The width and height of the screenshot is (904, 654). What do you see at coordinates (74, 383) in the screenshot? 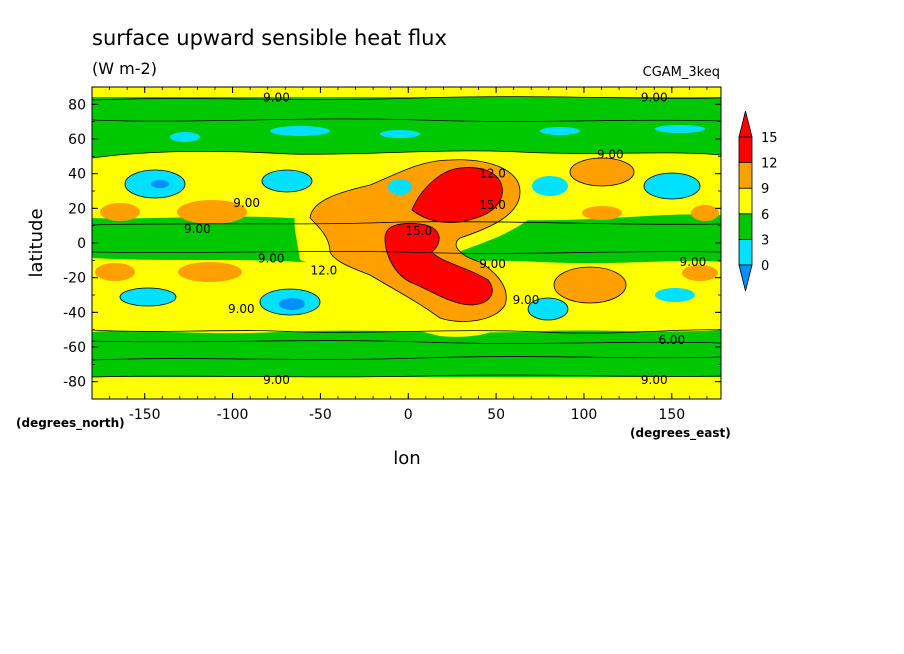
I see `y-tick-label: -80` at bounding box center [74, 383].